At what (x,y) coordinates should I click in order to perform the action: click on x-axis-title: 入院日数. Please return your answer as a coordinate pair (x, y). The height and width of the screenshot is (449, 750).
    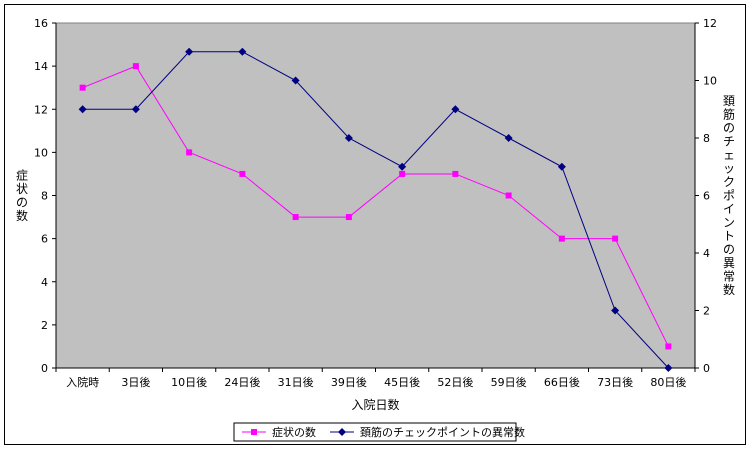
    Looking at the image, I should click on (375, 404).